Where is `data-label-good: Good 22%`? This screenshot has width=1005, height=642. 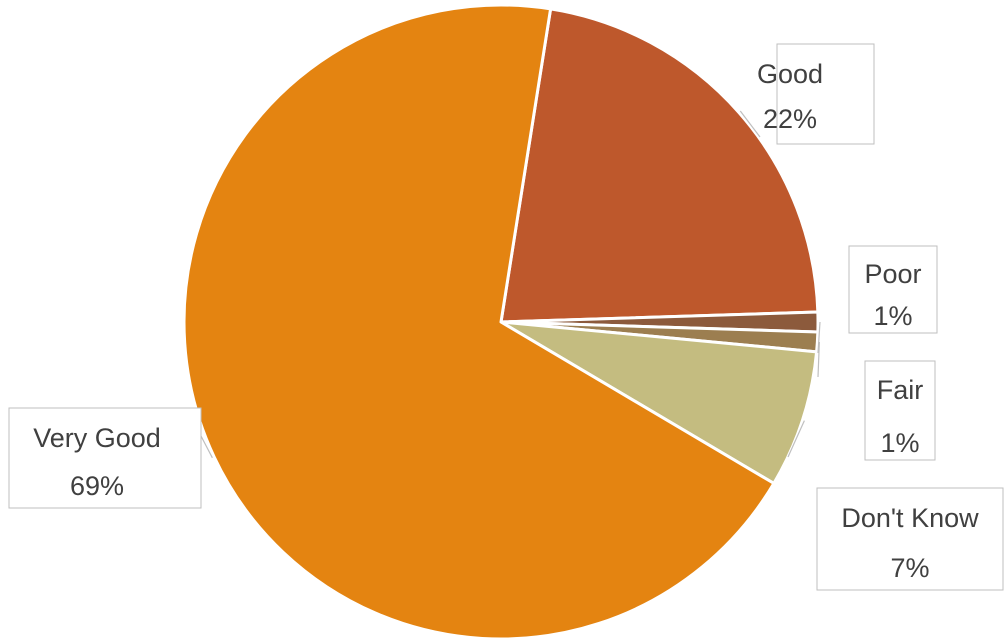
data-label-good: Good 22% is located at coordinates (816, 94).